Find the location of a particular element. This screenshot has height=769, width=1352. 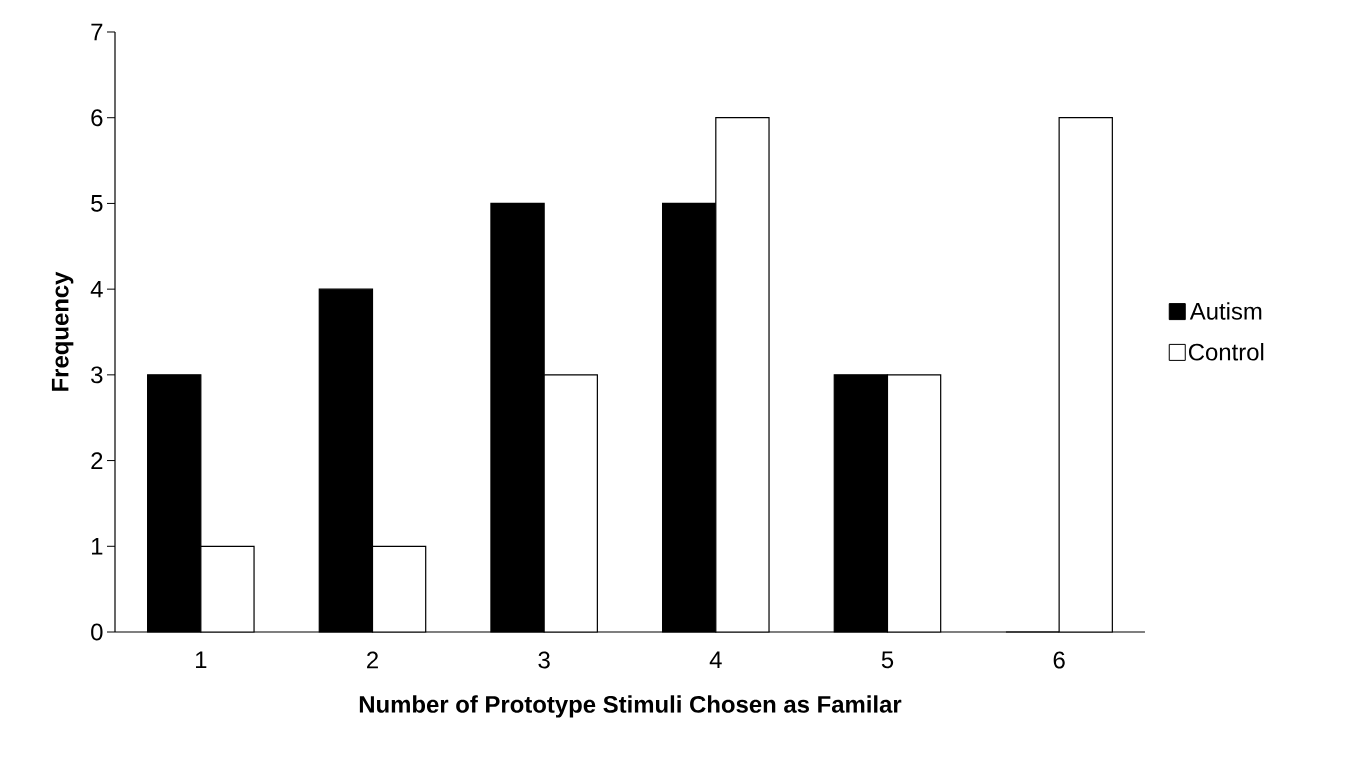

y-tick-label: 0 is located at coordinates (97, 632).